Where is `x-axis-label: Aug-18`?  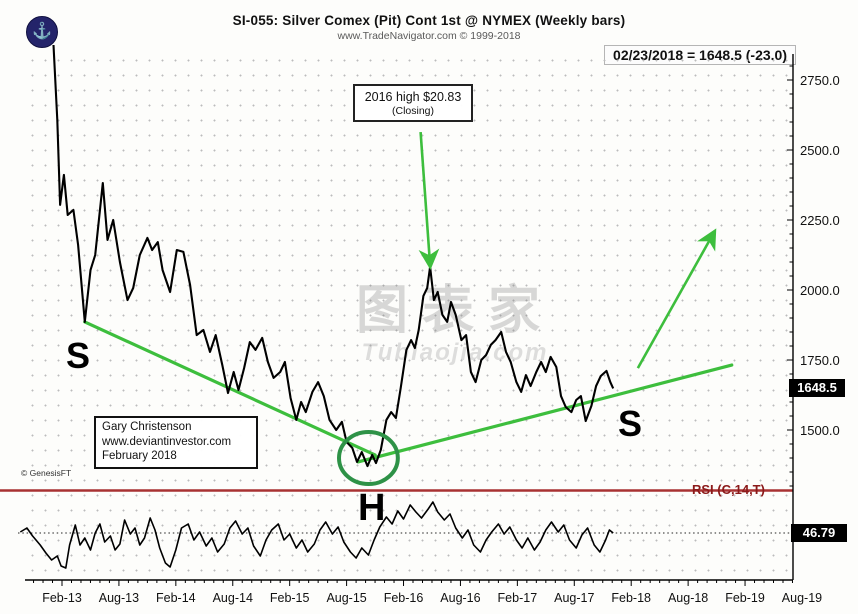 x-axis-label: Aug-18 is located at coordinates (688, 598).